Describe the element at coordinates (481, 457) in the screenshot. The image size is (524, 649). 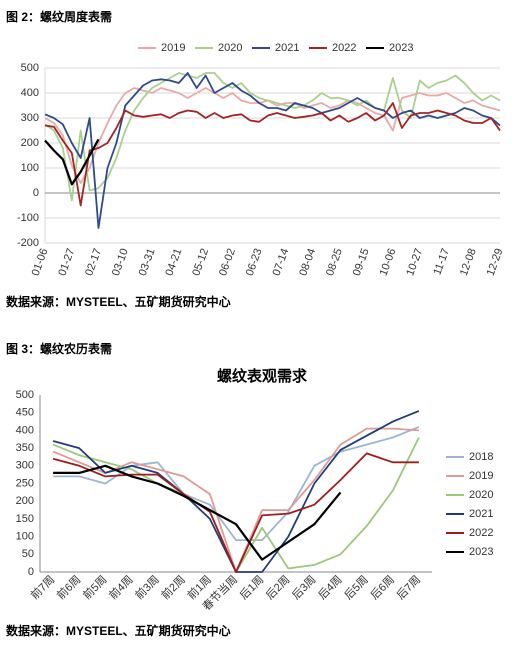
I see `legend-label: 2018` at that location.